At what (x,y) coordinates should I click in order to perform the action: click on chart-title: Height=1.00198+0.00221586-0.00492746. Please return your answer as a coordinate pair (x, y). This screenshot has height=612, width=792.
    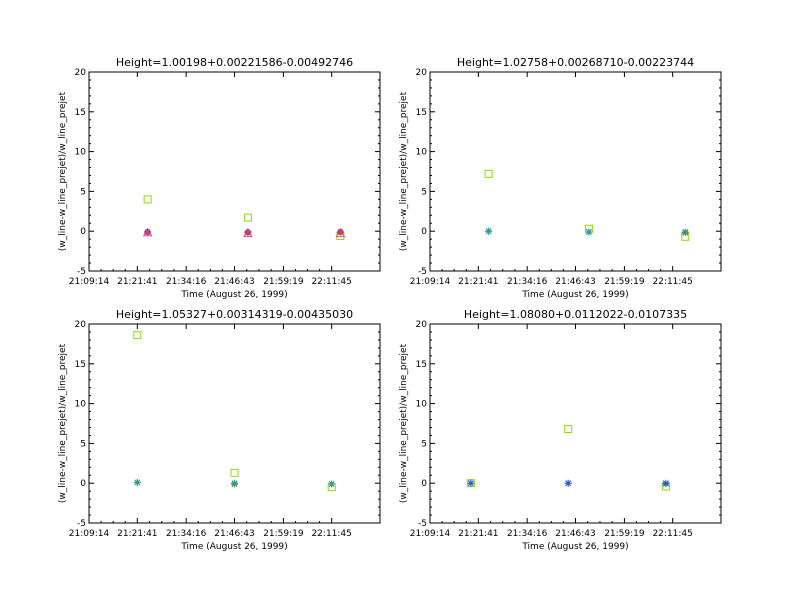
    Looking at the image, I should click on (234, 62).